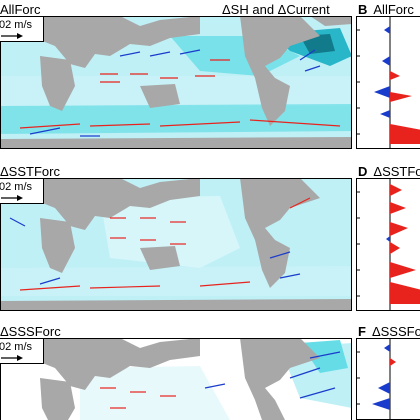 The width and height of the screenshot is (420, 420). I want to click on land-greenland, so click(331, 21).